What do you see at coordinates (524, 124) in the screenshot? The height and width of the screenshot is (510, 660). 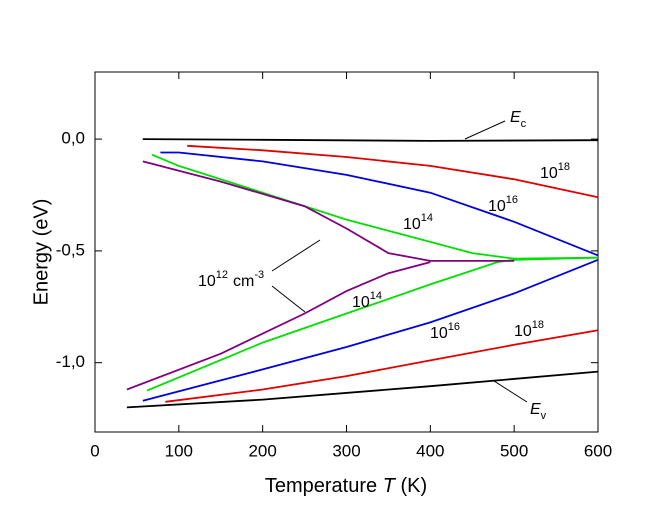 I see `annotation-part: c` at bounding box center [524, 124].